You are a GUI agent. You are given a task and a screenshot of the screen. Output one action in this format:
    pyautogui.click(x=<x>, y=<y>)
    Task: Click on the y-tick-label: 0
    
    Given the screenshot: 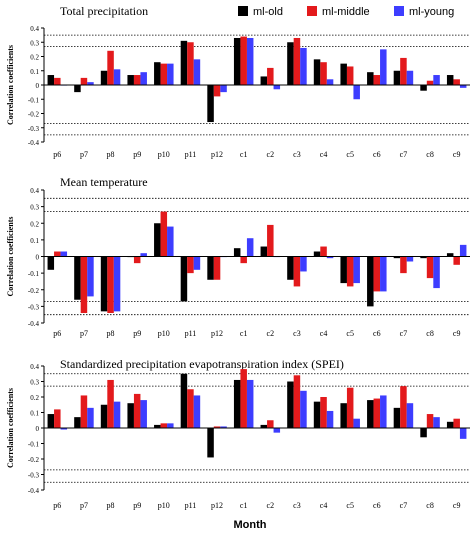 What is the action you would take?
    pyautogui.click(x=38, y=258)
    